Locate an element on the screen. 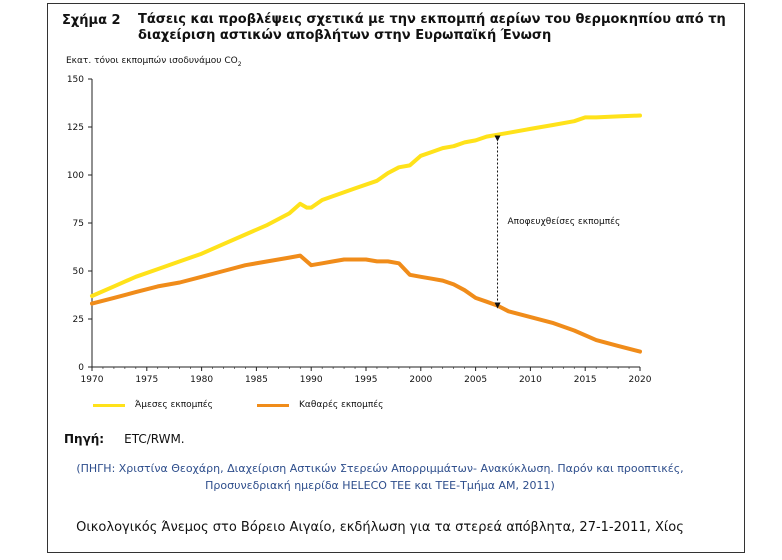 This screenshot has width=782, height=560. y-tick-label-100: 100 is located at coordinates (75, 176).